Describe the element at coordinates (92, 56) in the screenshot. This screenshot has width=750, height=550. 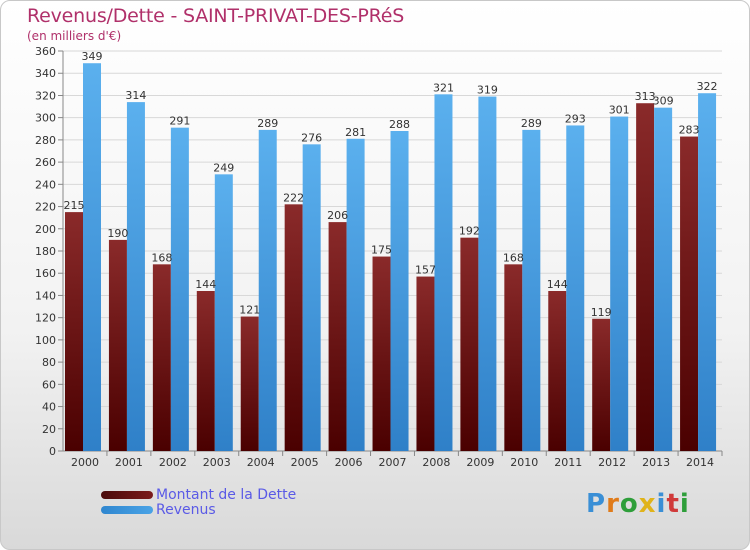
I see `data-label-revenus: 349` at that location.